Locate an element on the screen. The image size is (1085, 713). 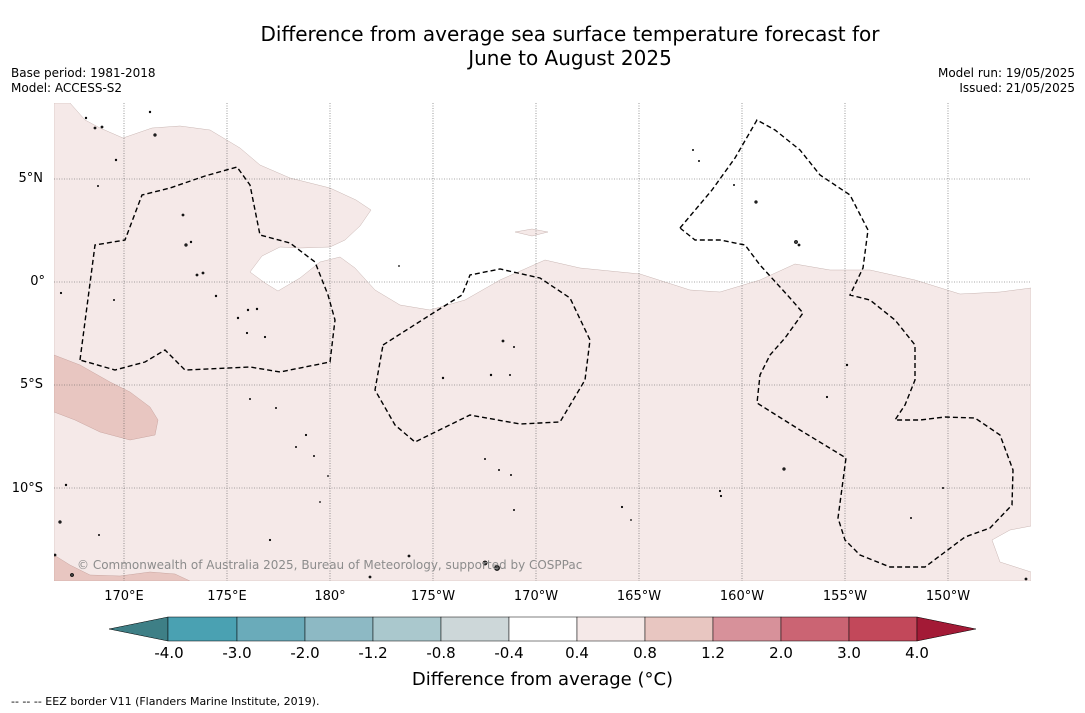
colorbar-tick: -0.8 is located at coordinates (441, 653).